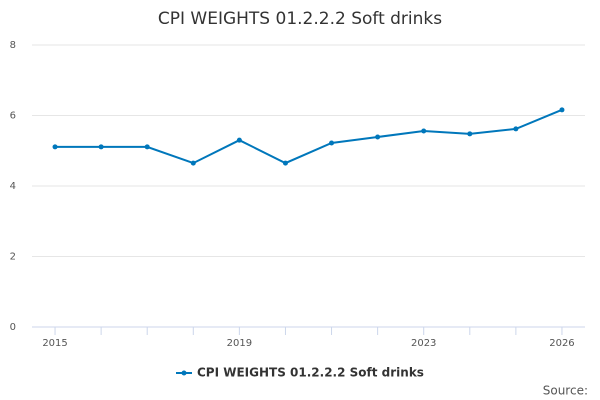 The height and width of the screenshot is (400, 600). Describe the element at coordinates (423, 343) in the screenshot. I see `x-tick-label: 2023` at that location.